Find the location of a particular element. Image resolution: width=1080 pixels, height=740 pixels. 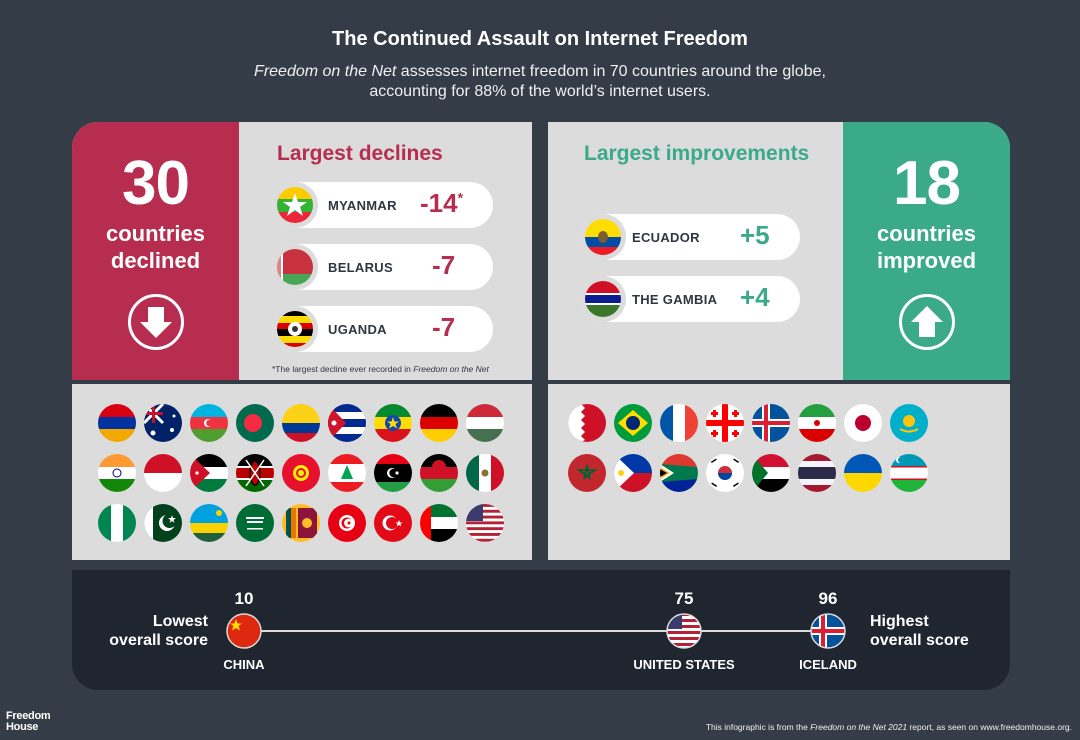

improvement-item-ecuador: ECUADOR +5 is located at coordinates (690, 237).